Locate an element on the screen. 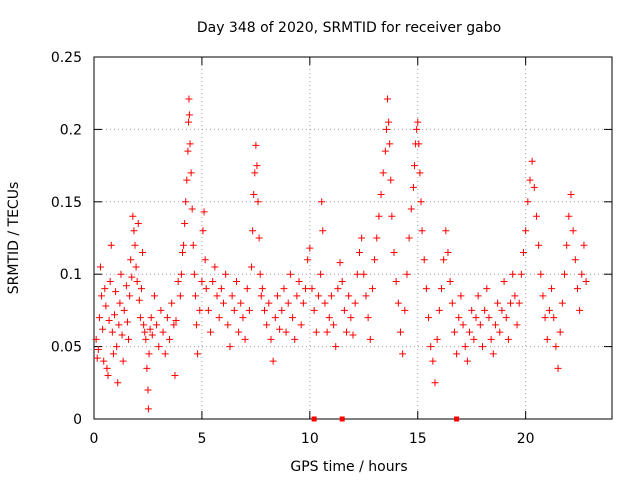 This screenshot has height=480, width=640. y-tick-labels: 0 0.05 0.1 0.15 0.2 0.25 is located at coordinates (66, 239).